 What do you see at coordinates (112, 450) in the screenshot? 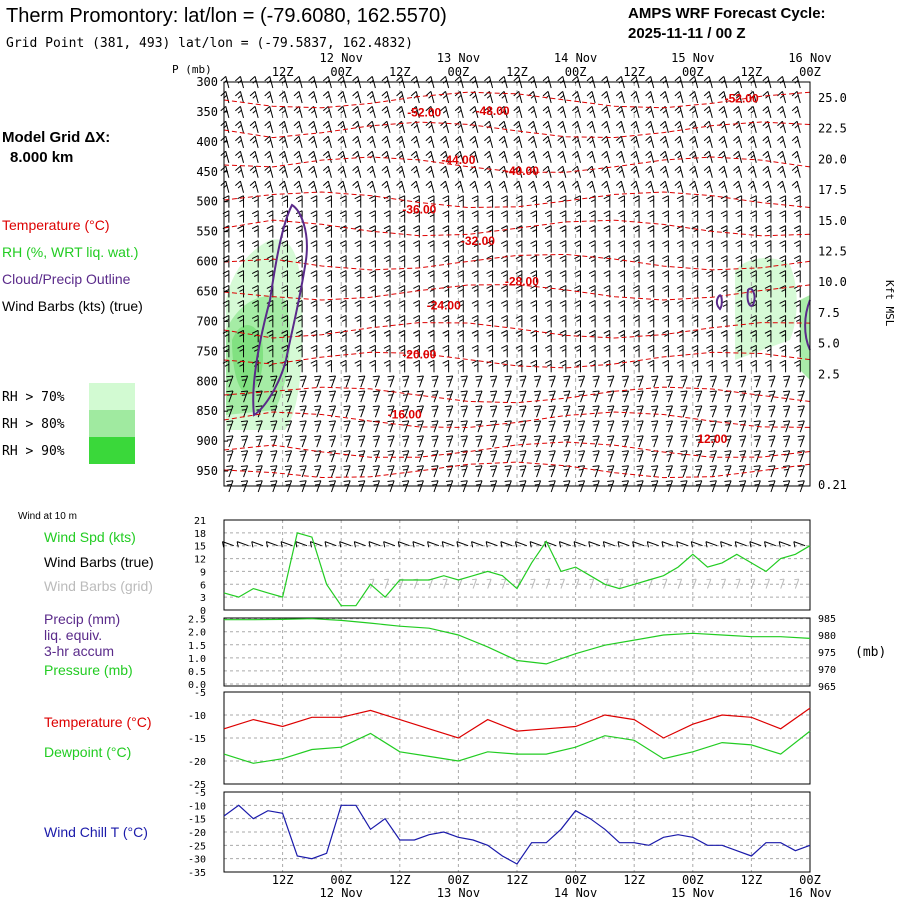
I see `rh-legend-swatch` at bounding box center [112, 450].